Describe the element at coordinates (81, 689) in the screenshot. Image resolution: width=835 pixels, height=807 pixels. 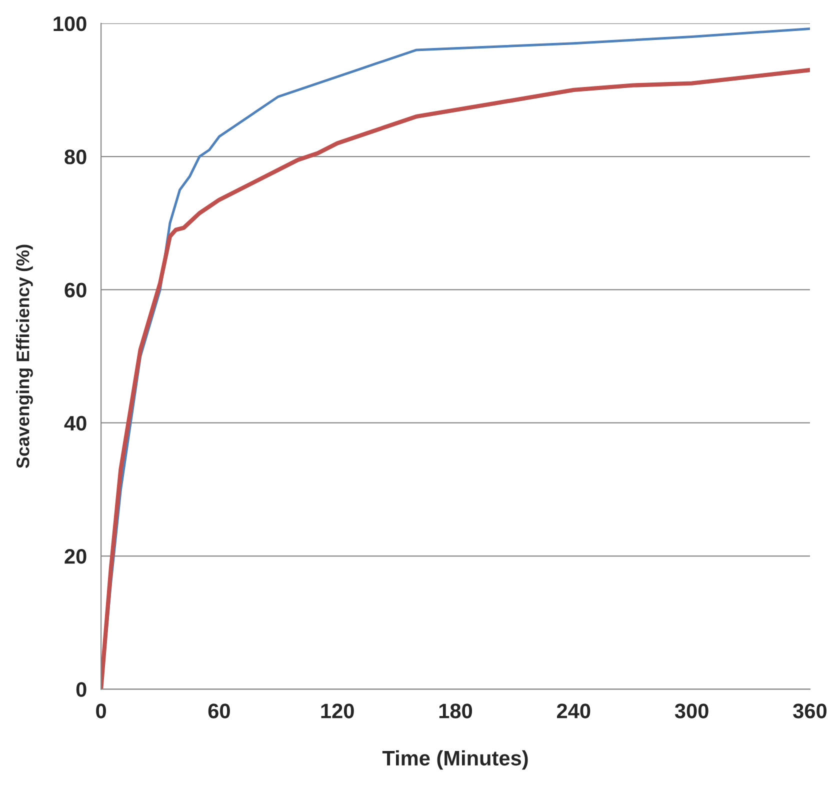
I see `y-tick-label: 0` at that location.